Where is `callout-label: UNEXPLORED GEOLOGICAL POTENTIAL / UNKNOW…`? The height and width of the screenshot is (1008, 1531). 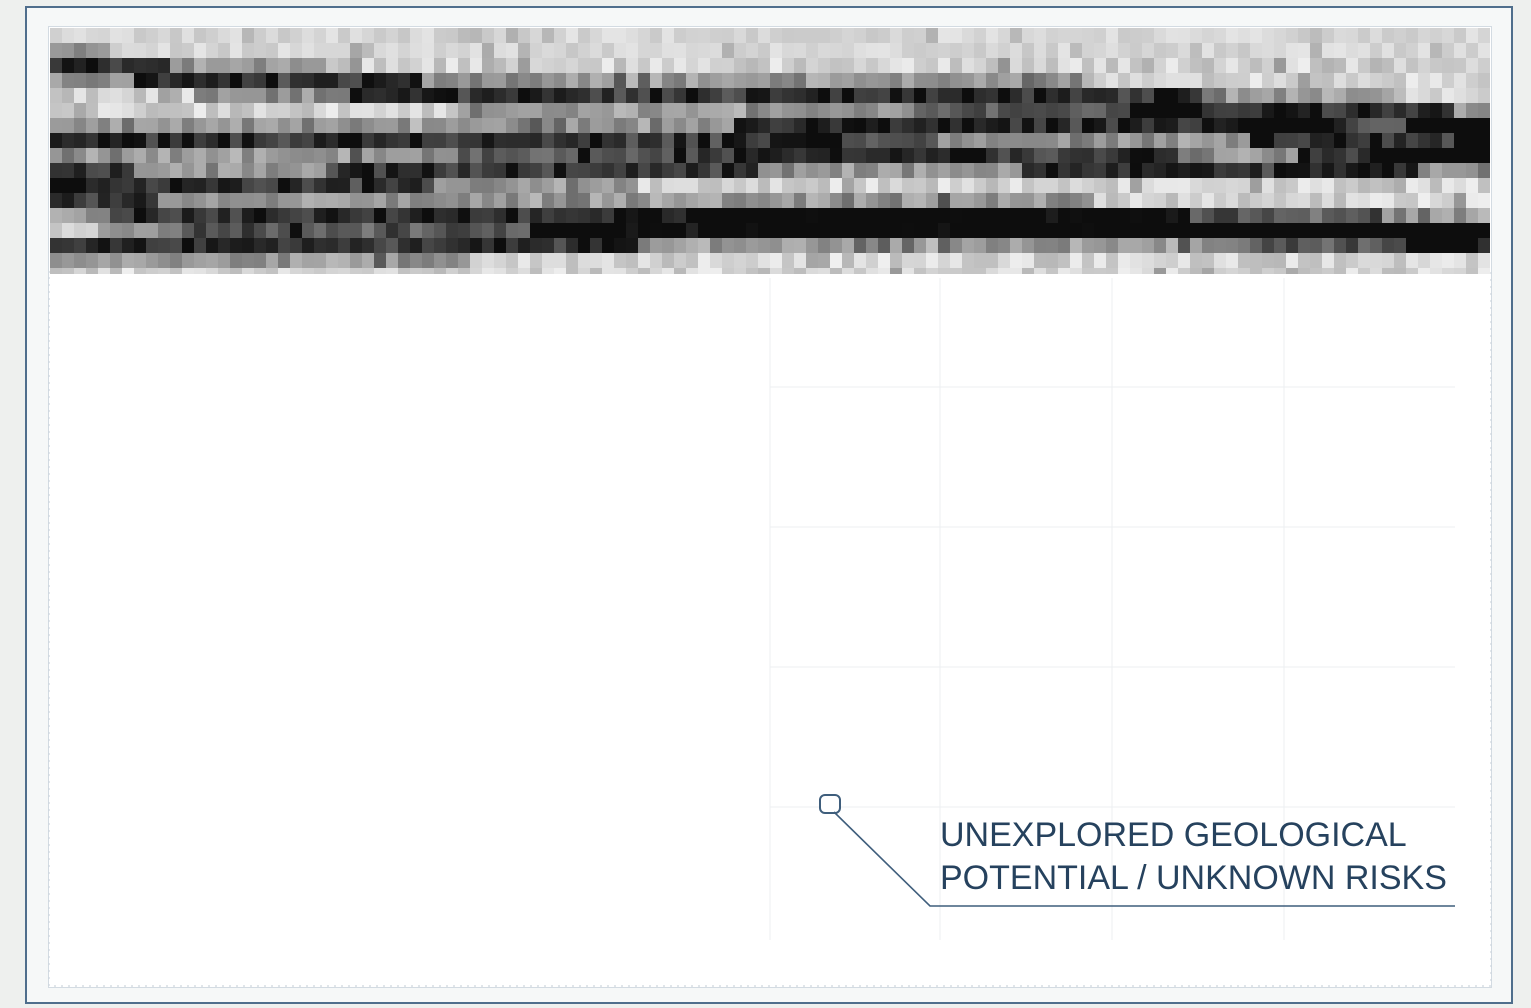
callout-label: UNEXPLORED GEOLOGICAL POTENTIAL / UNKNOW… is located at coordinates (1193, 857).